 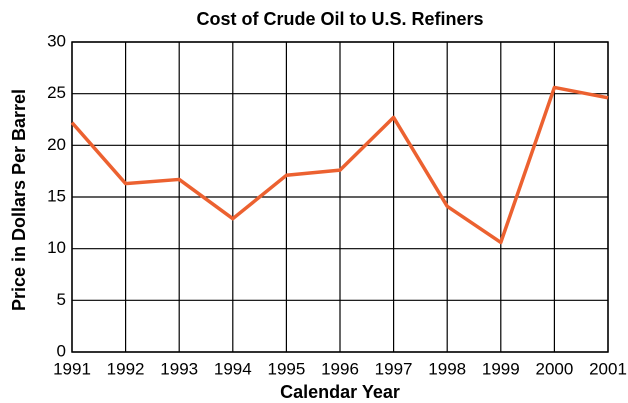 What do you see at coordinates (554, 368) in the screenshot?
I see `x-tick-label: 2000` at bounding box center [554, 368].